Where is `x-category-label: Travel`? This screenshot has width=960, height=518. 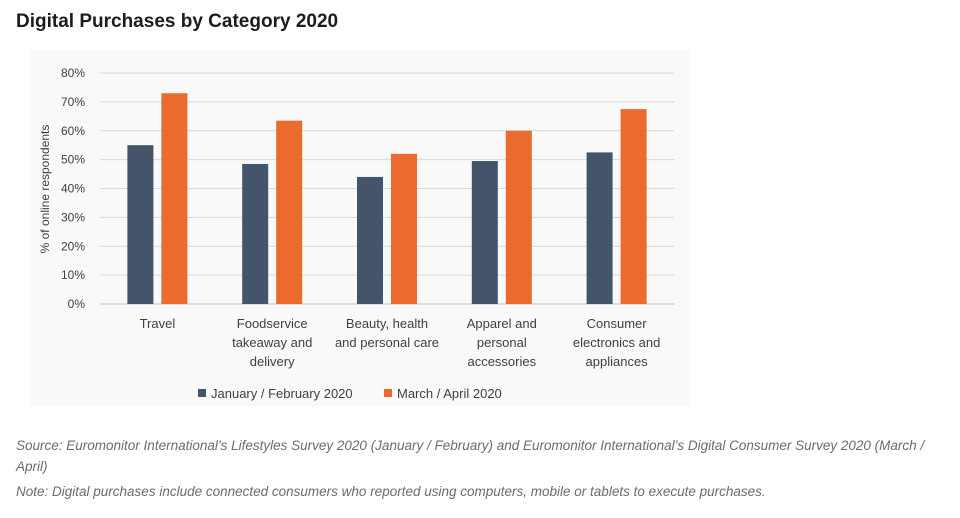 x-category-label: Travel is located at coordinates (158, 323).